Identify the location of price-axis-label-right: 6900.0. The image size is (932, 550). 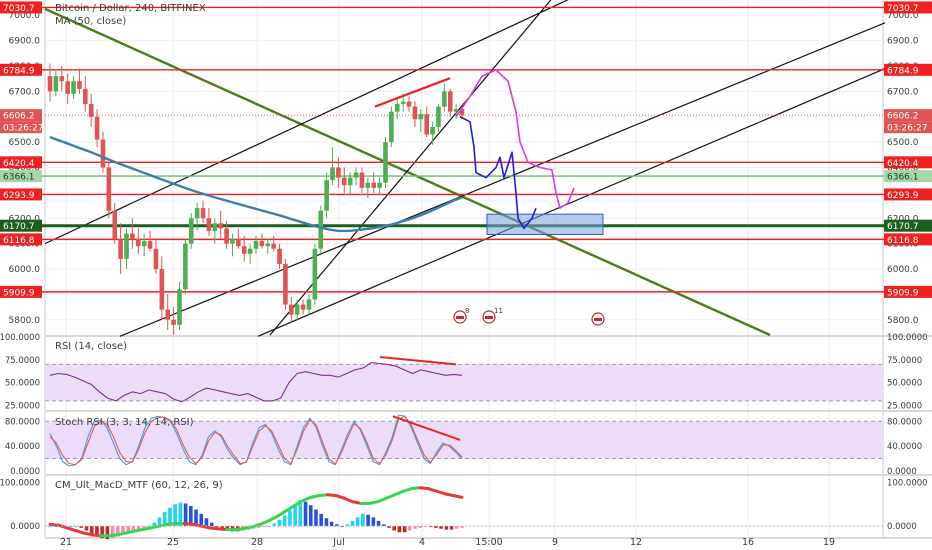
(903, 42).